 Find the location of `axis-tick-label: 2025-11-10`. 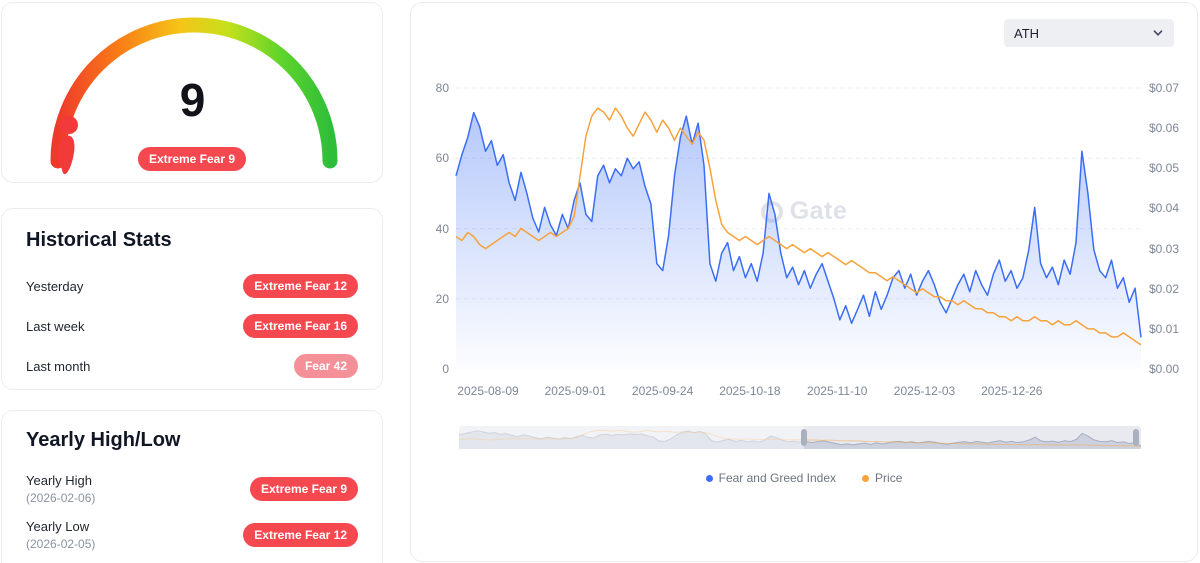

axis-tick-label: 2025-11-10 is located at coordinates (837, 391).